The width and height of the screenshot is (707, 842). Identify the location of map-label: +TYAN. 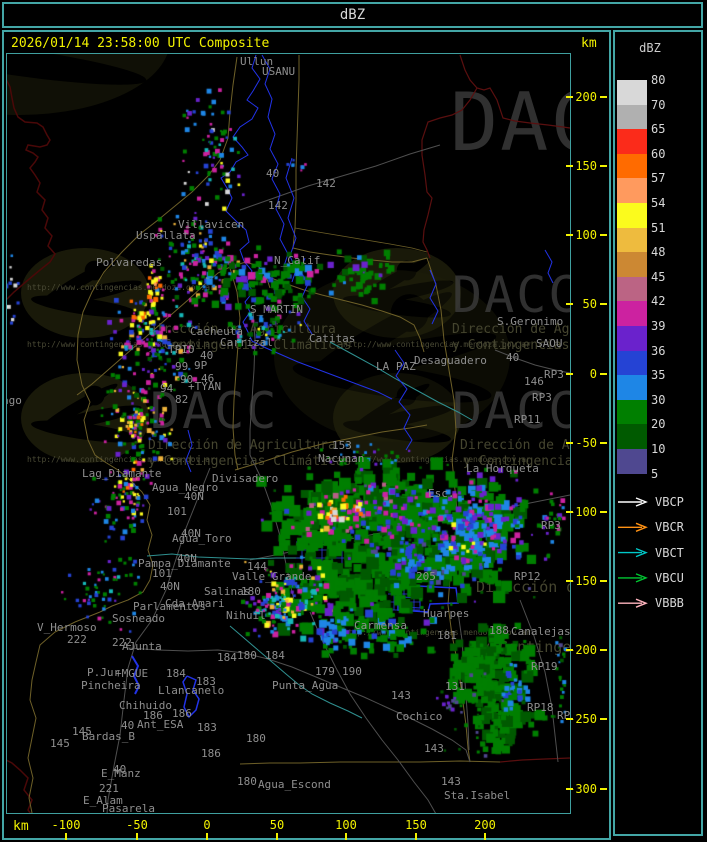
(205, 386).